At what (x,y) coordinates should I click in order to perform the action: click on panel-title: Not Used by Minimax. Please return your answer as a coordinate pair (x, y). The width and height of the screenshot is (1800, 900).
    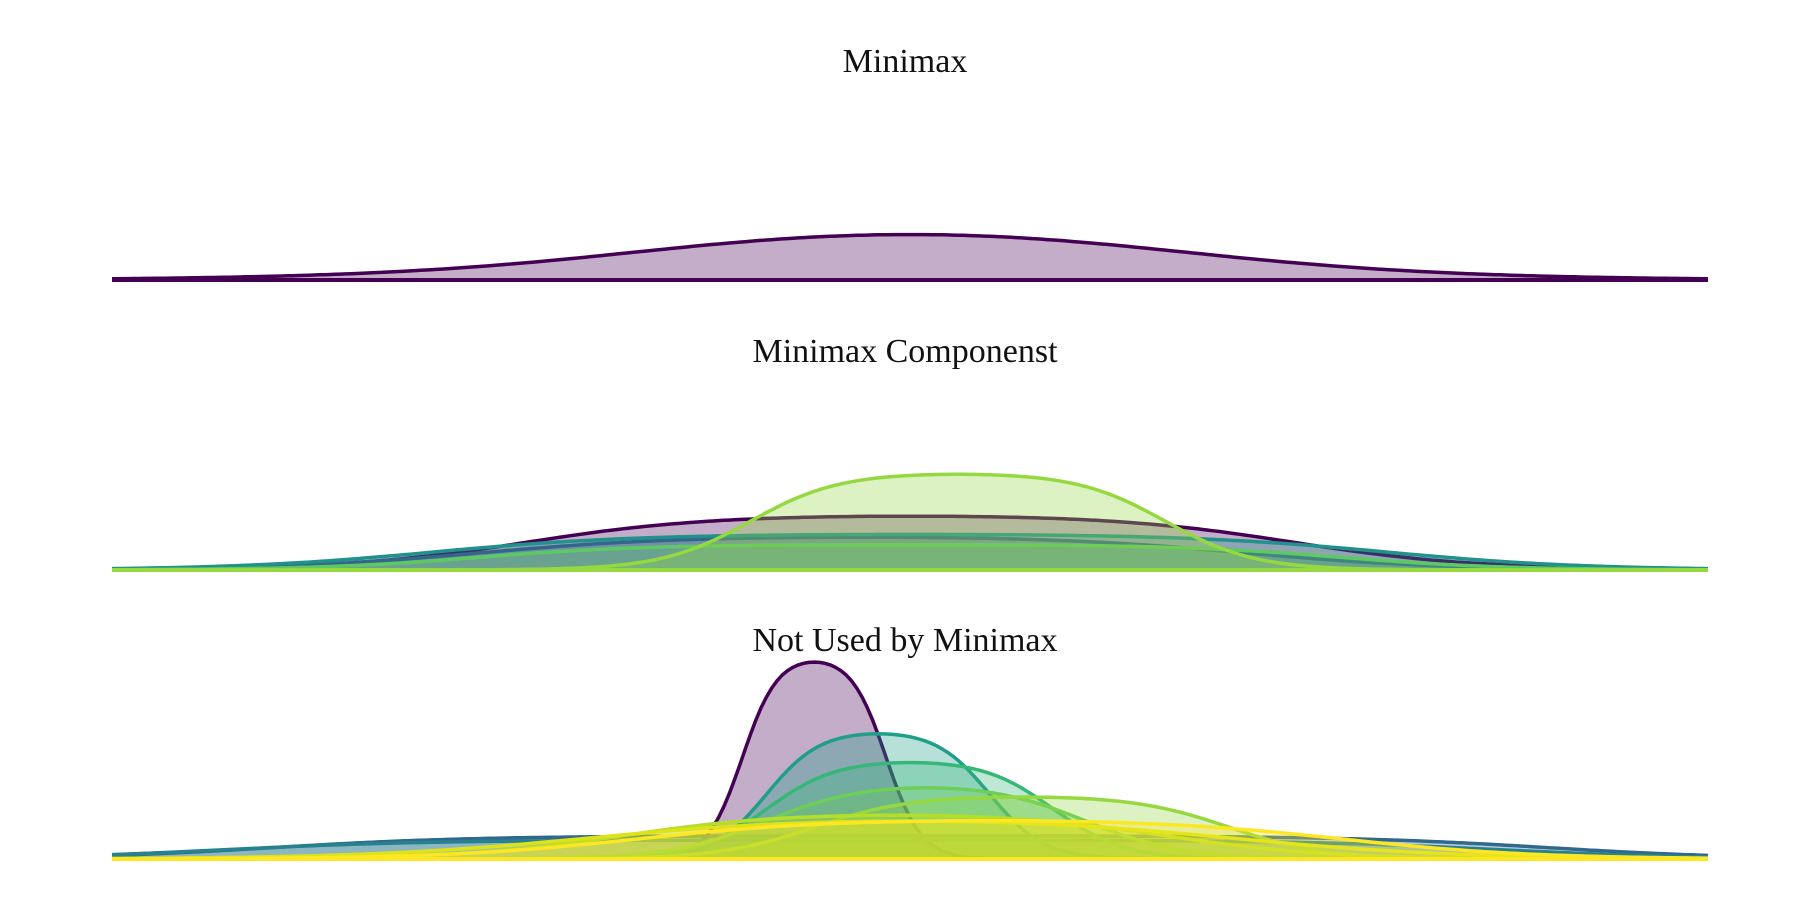
    Looking at the image, I should click on (904, 640).